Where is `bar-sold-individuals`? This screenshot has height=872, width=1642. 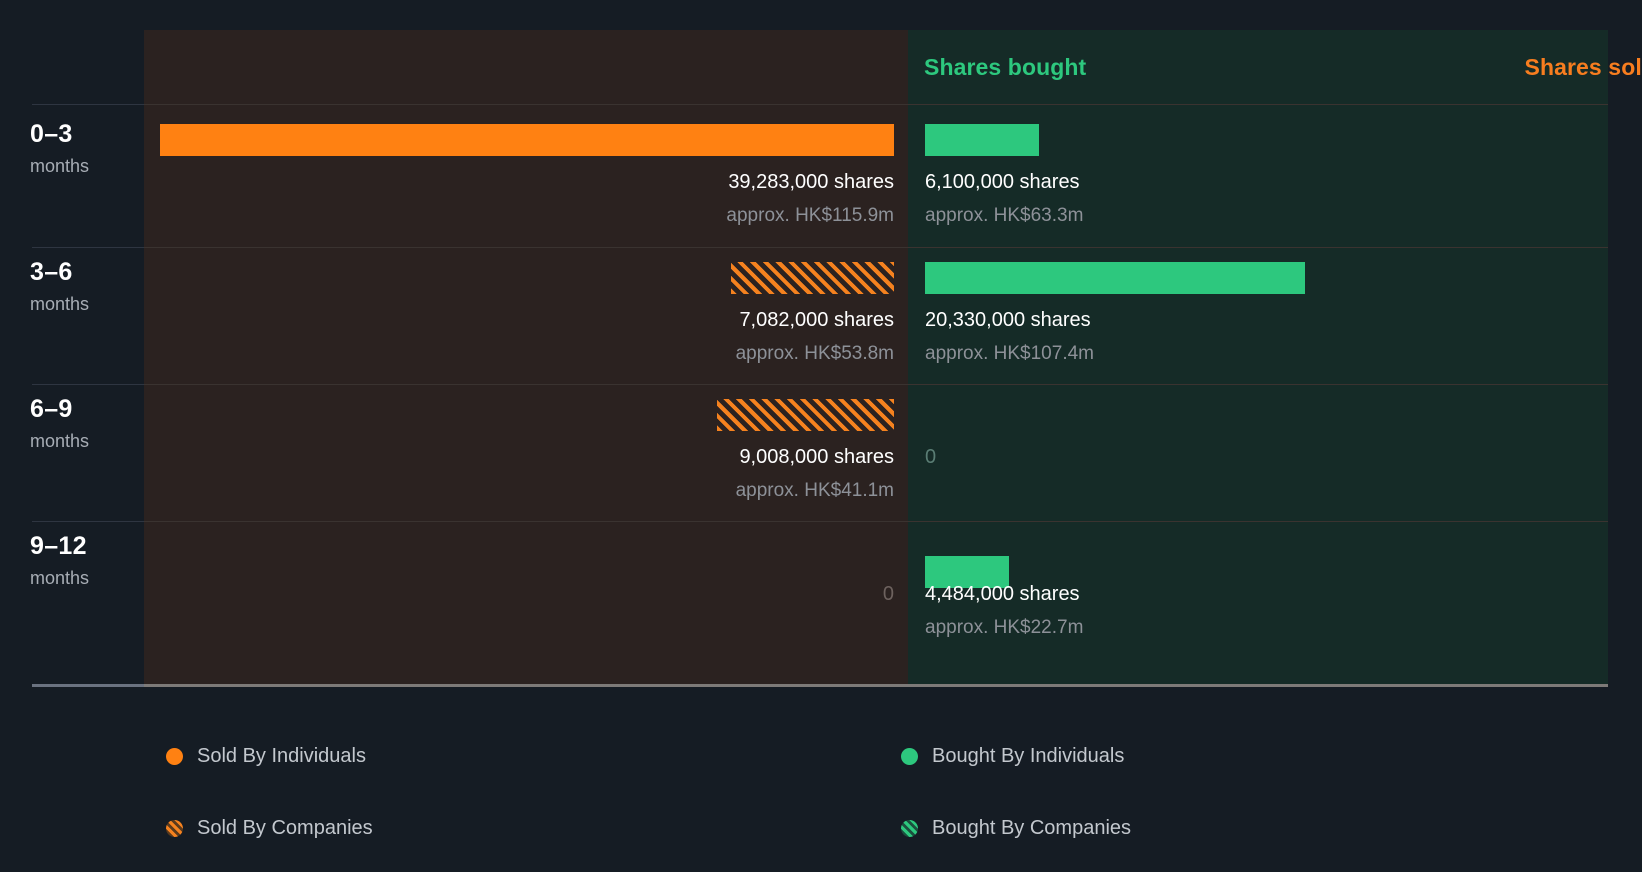
bar-sold-individuals is located at coordinates (527, 140).